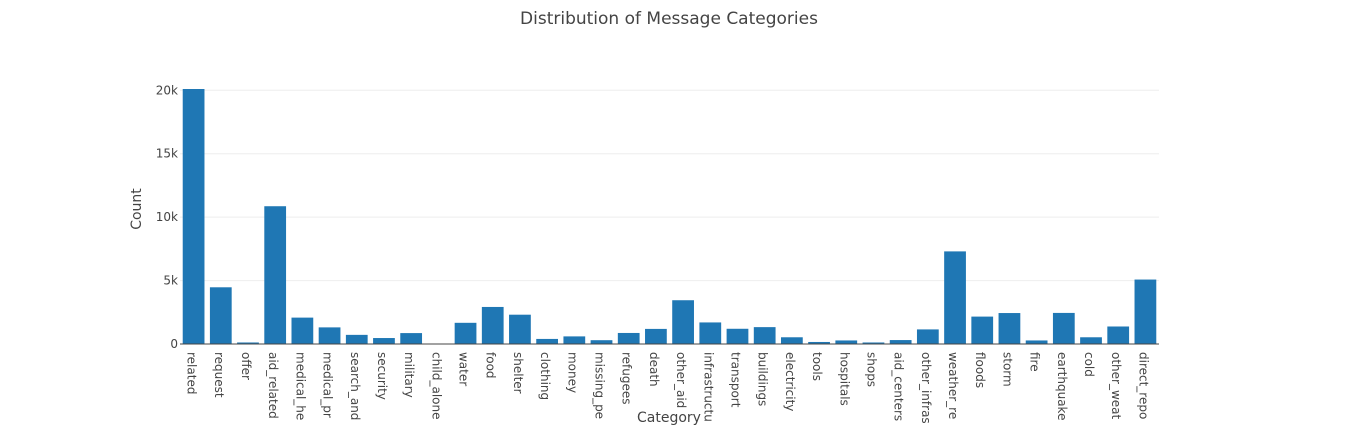  I want to click on x-tick-label: refugees, so click(627, 378).